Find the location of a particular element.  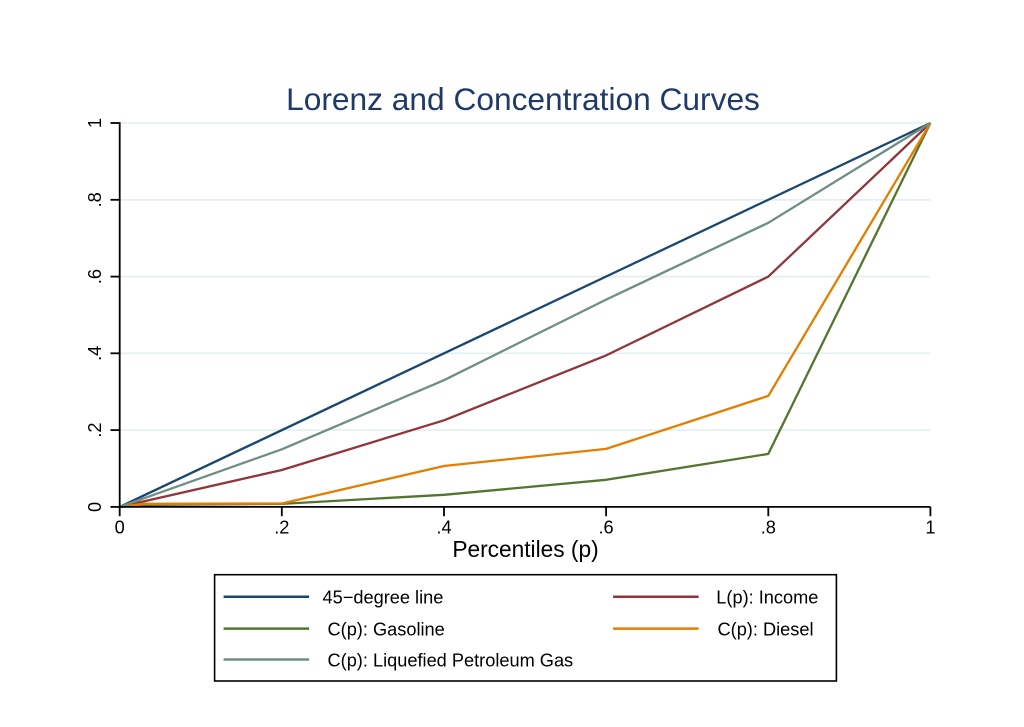

svg-text: C(p): Diesel is located at coordinates (766, 629).